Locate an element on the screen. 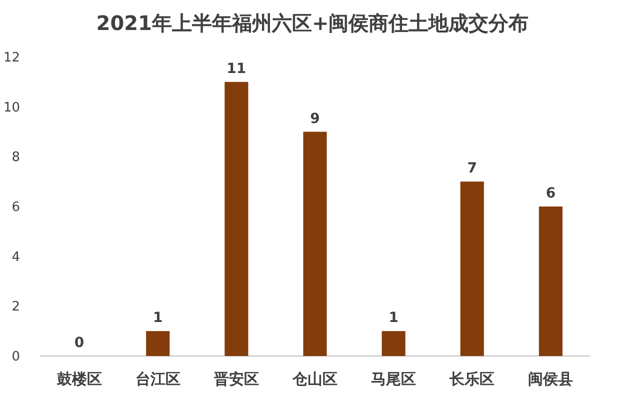 This screenshot has height=401, width=625. y-tick-label: 2 is located at coordinates (16, 307).